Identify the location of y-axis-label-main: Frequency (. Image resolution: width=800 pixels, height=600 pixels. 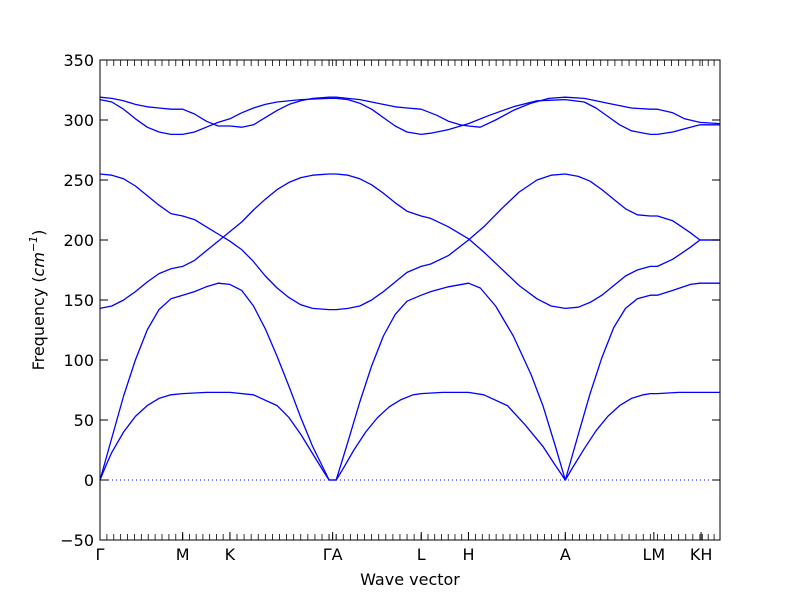
(38, 323).